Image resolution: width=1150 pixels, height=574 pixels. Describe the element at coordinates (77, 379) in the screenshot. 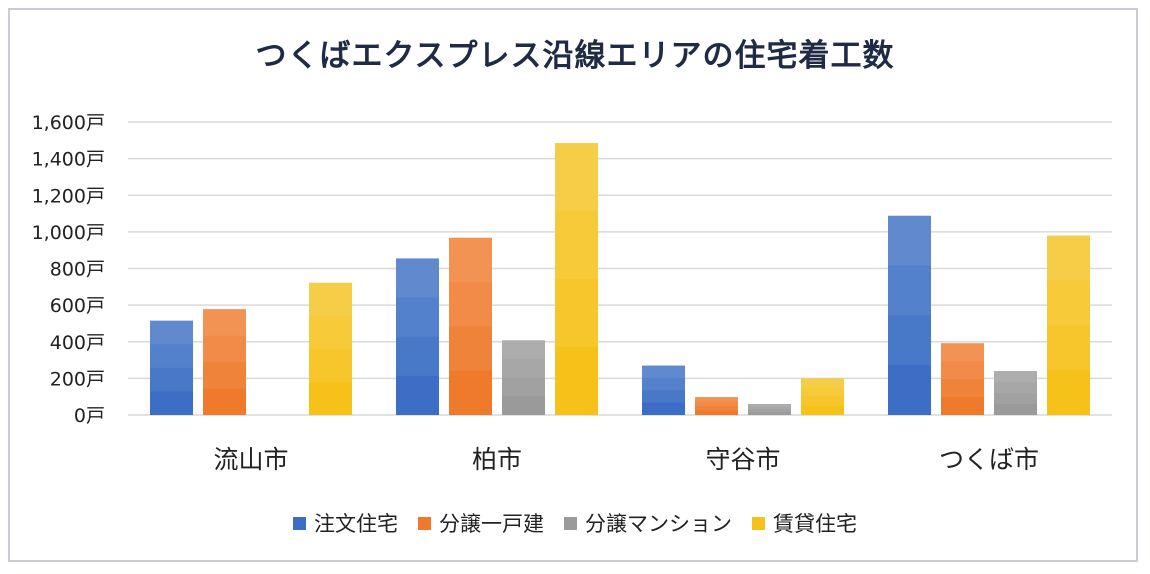

I see `y-tick-label: 200戸` at that location.